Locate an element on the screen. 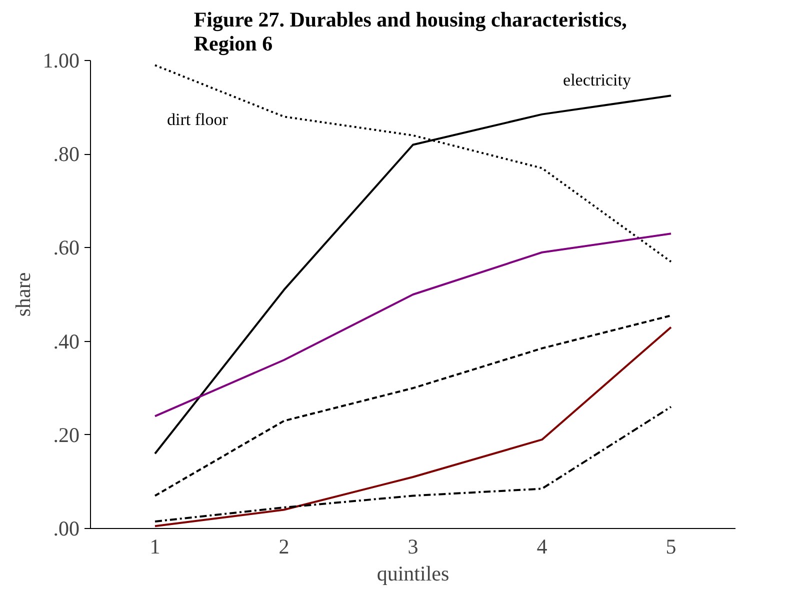 The height and width of the screenshot is (594, 801). series-label: dirt floor is located at coordinates (197, 120).